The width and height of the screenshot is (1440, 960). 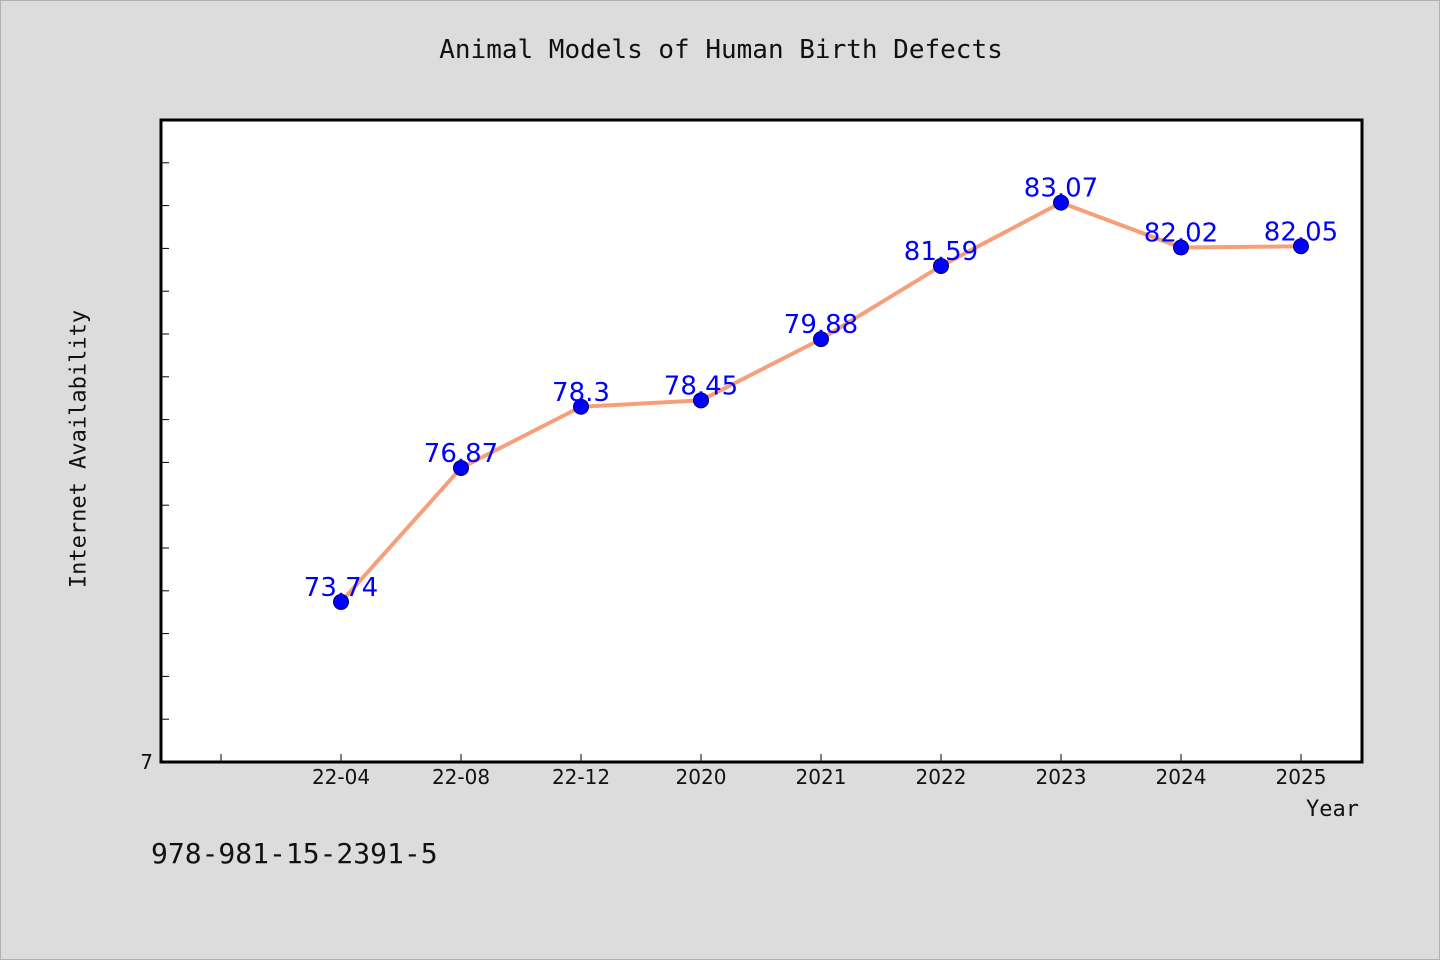 What do you see at coordinates (941, 252) in the screenshot?
I see `data-label: 81.59` at bounding box center [941, 252].